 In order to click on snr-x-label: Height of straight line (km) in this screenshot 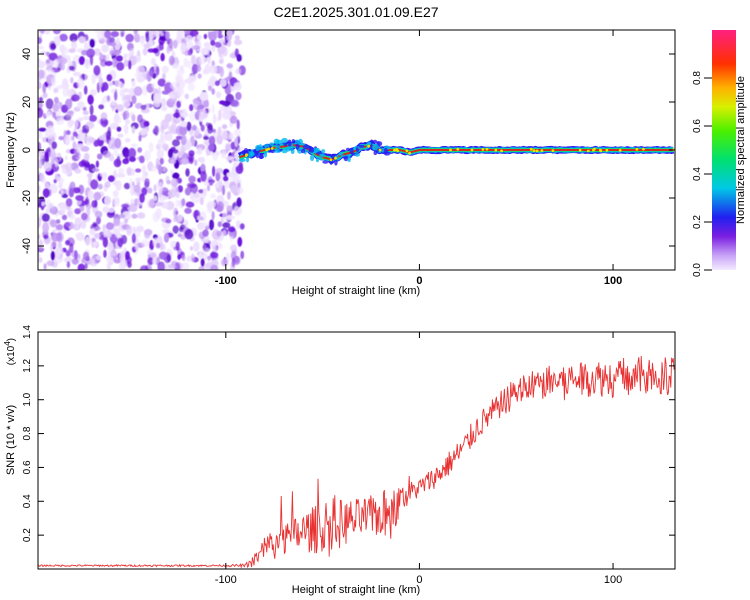, I will do `click(356, 590)`.